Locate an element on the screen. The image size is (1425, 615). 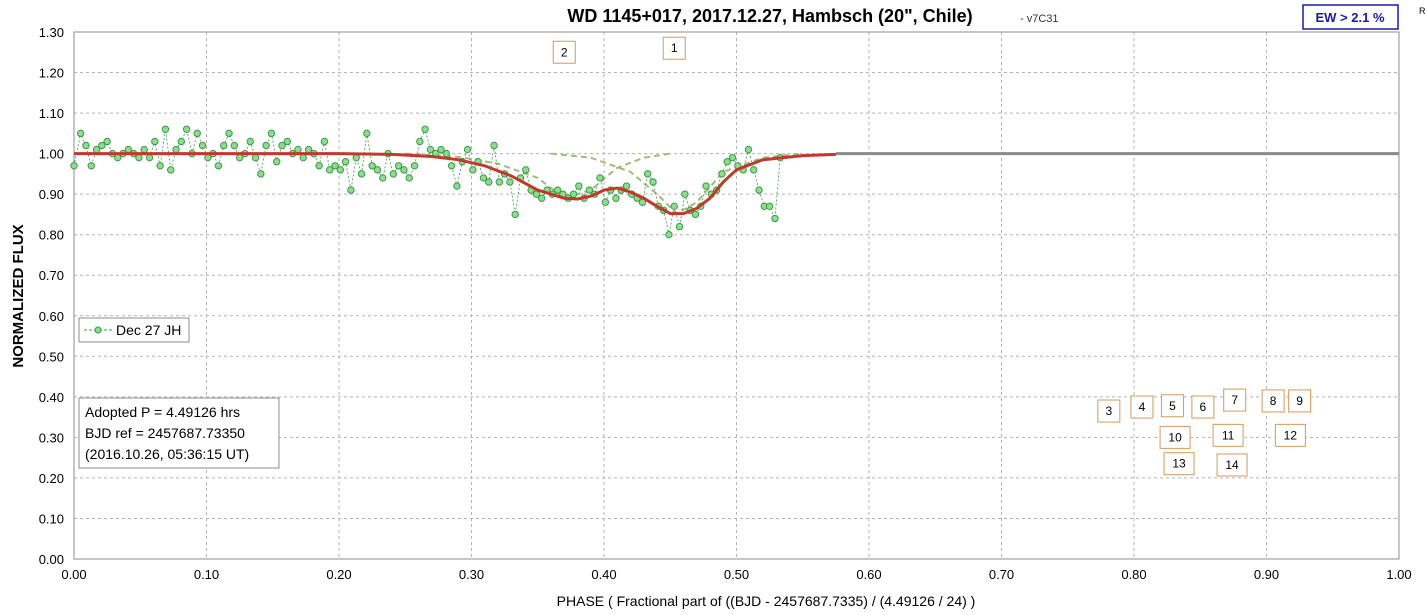
info-bjd-ref: BJD ref = 2457687.73350 is located at coordinates (165, 433).